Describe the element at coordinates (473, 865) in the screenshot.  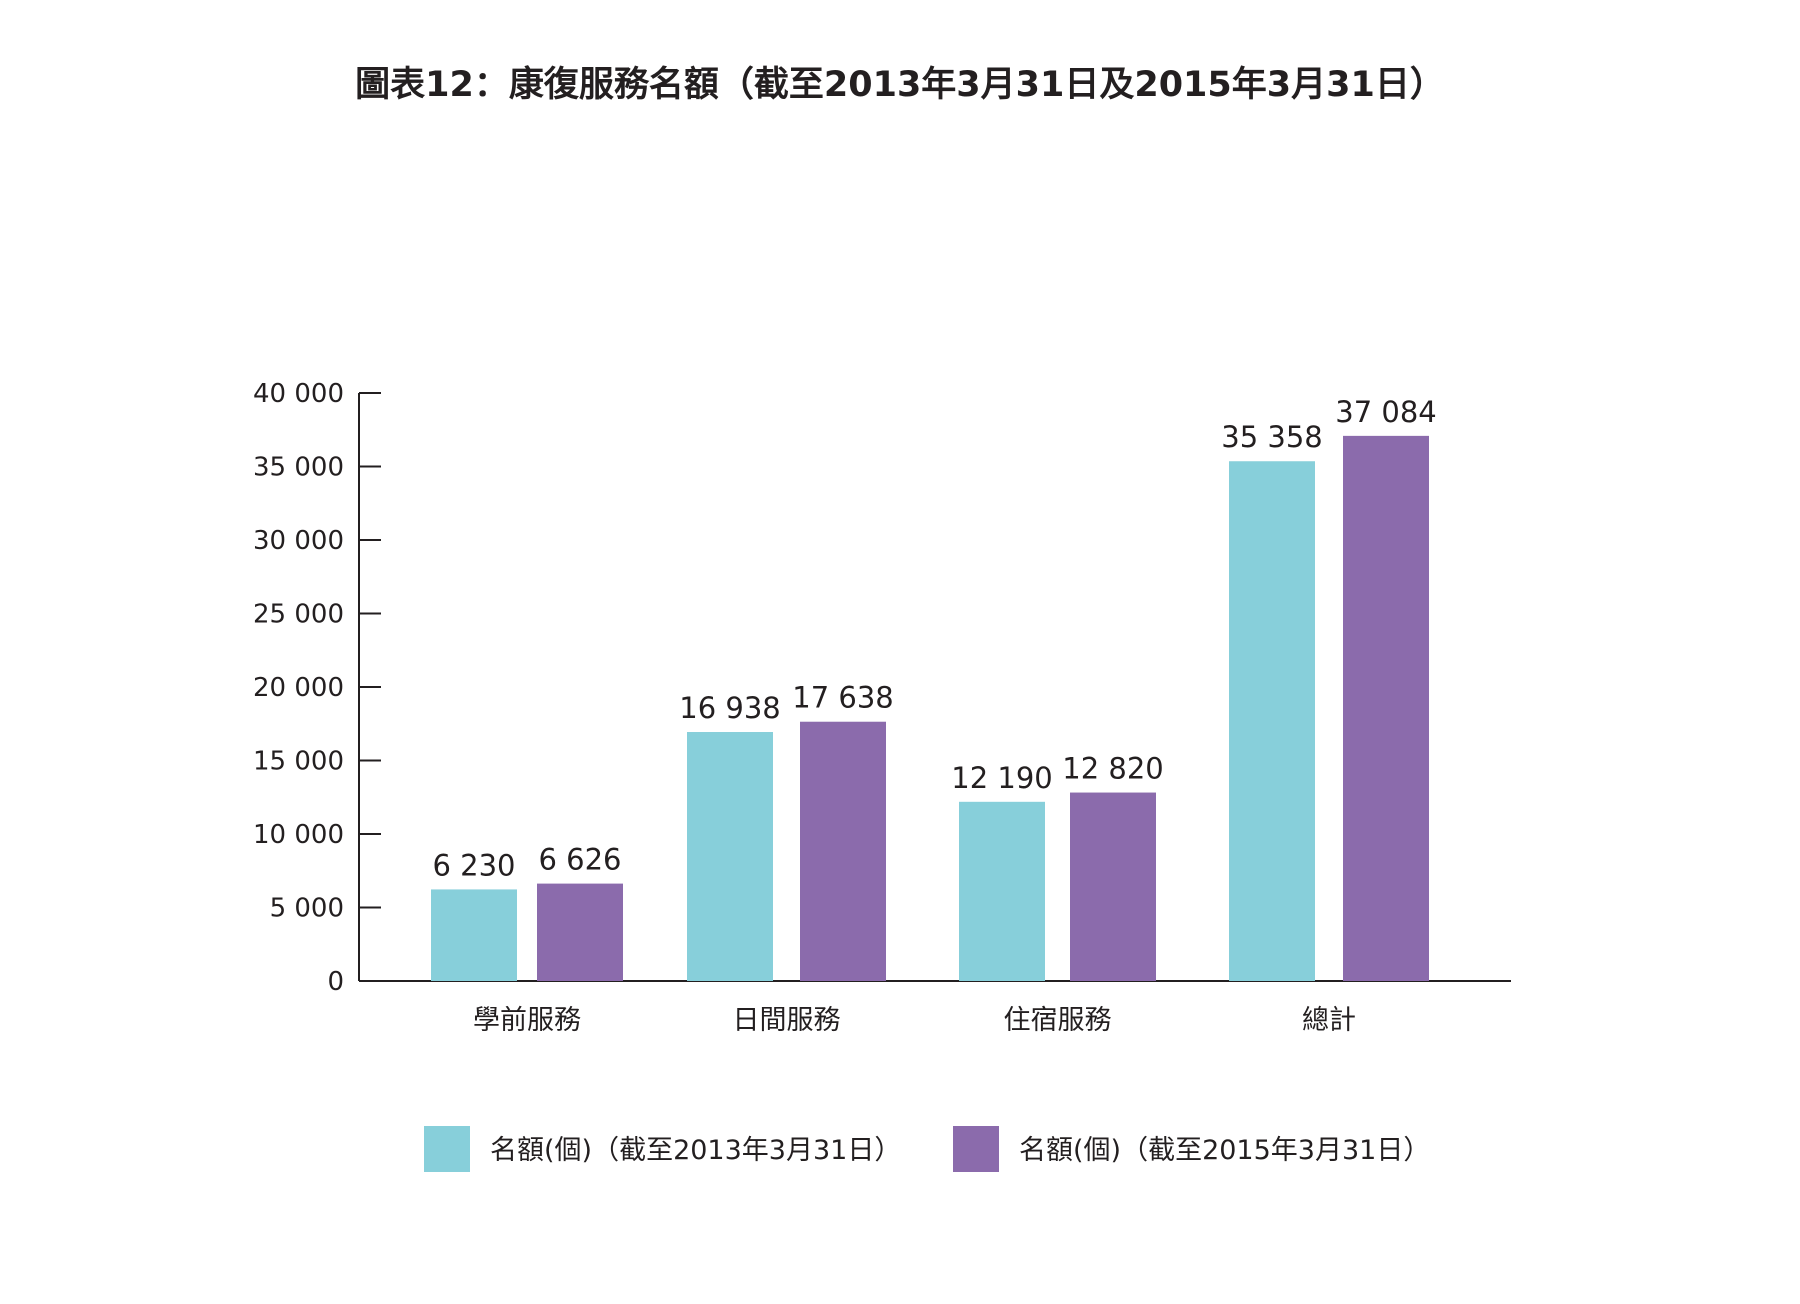
I see `data-label: 6 230` at that location.